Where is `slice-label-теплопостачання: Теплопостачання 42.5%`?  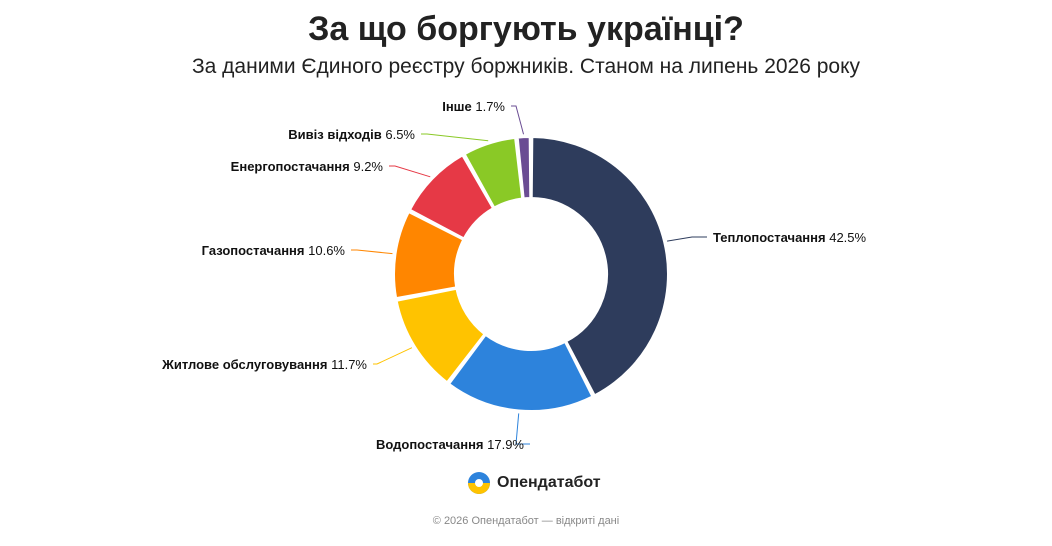
slice-label-теплопостачання: Теплопостачання 42.5% is located at coordinates (790, 237).